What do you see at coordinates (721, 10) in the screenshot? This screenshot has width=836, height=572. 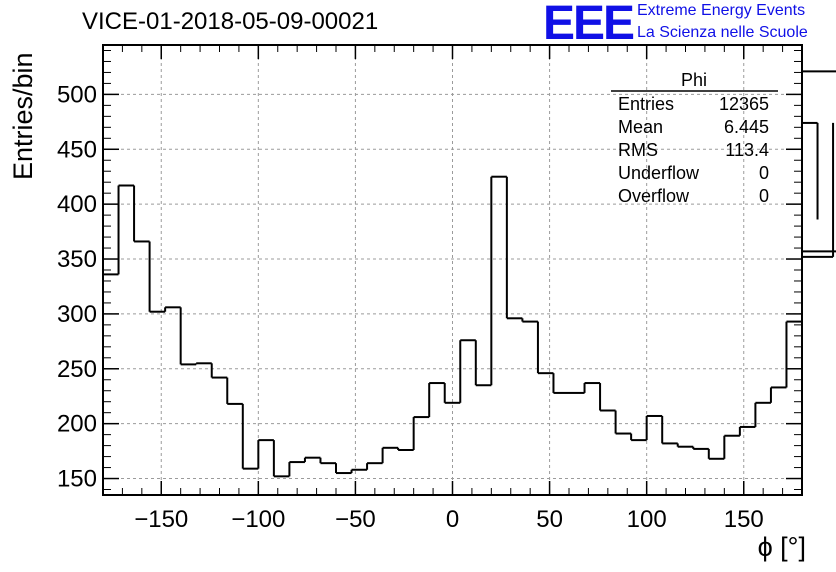 I see `logo-line-1: Extreme Energy Events` at bounding box center [721, 10].